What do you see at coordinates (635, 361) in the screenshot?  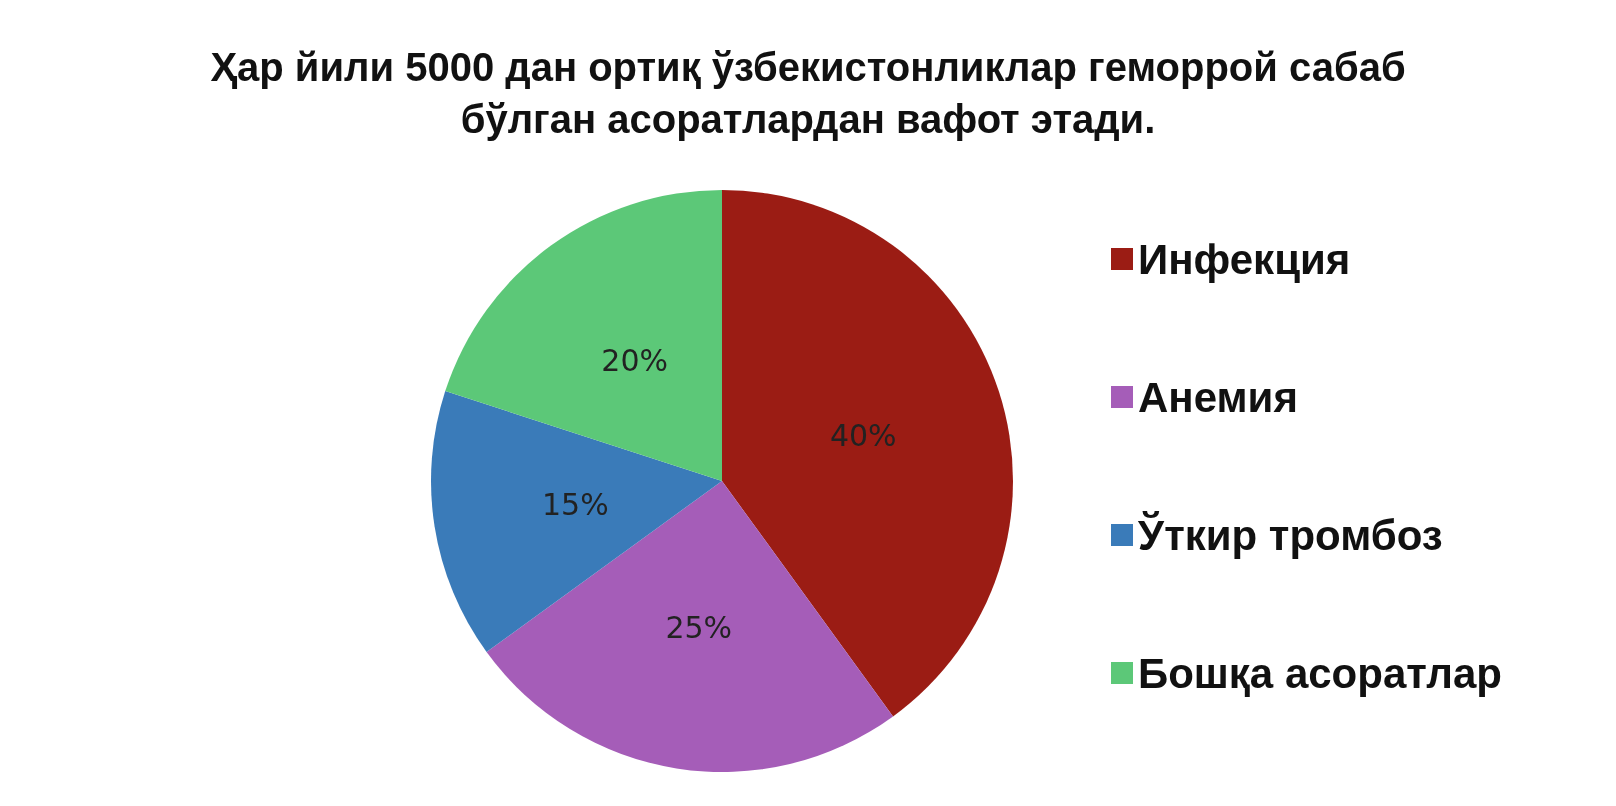 I see `data-label: 20%` at bounding box center [635, 361].